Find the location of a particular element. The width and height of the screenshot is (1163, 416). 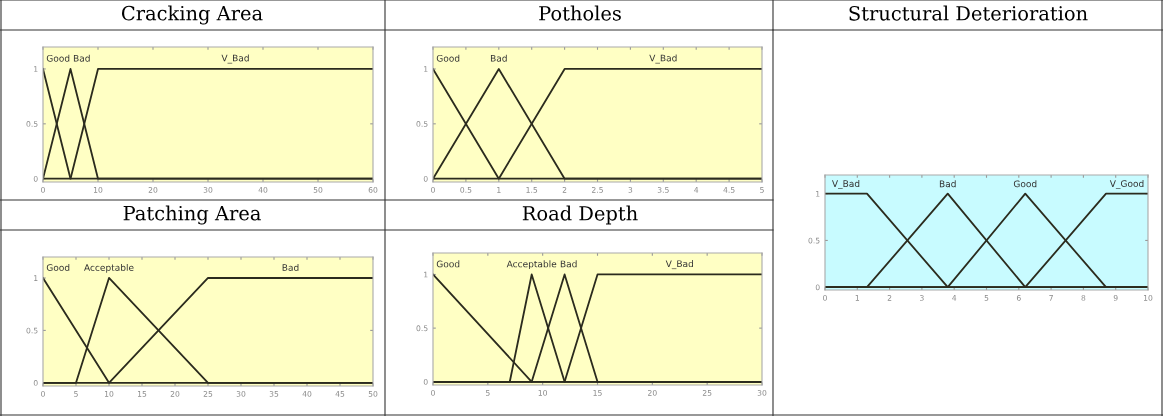

chart-title: Road Depth is located at coordinates (580, 215).